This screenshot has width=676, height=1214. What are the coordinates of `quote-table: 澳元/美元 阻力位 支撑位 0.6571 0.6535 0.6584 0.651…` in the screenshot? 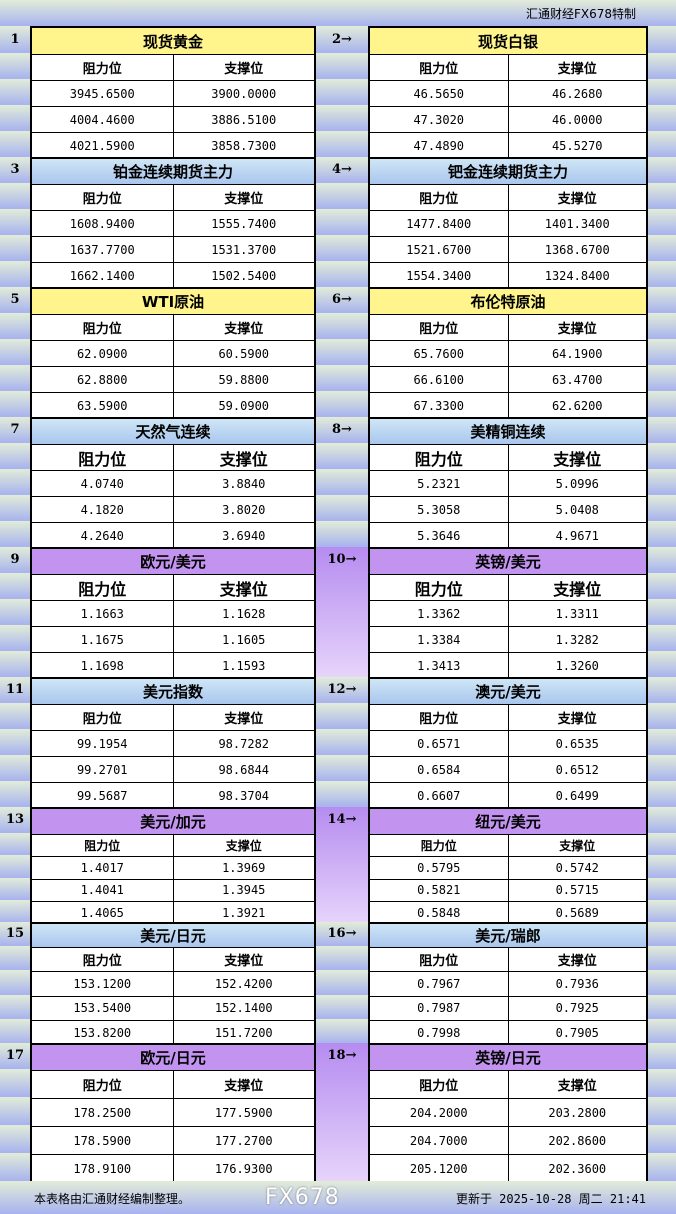 It's located at (508, 743).